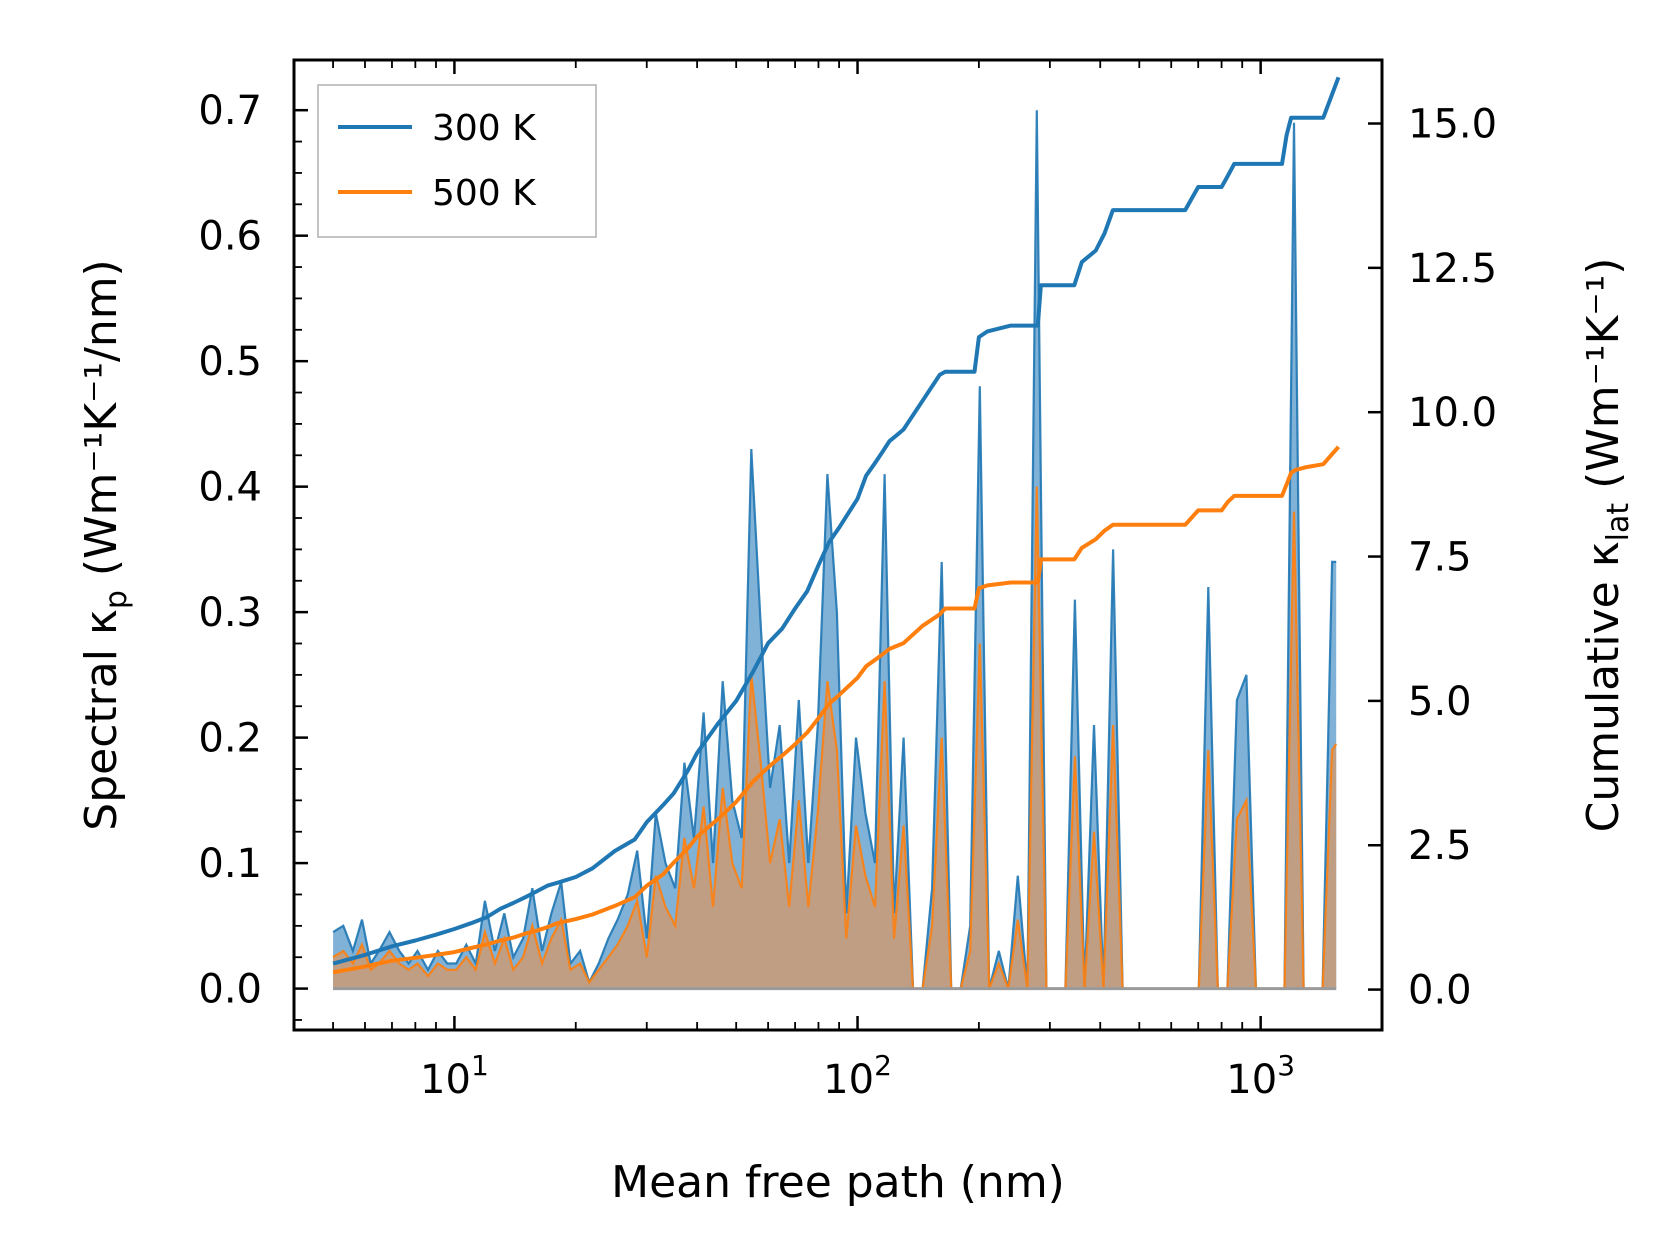 The height and width of the screenshot is (1254, 1679). Describe the element at coordinates (1618, 522) in the screenshot. I see `y-axis-title-right-sub: lat` at that location.